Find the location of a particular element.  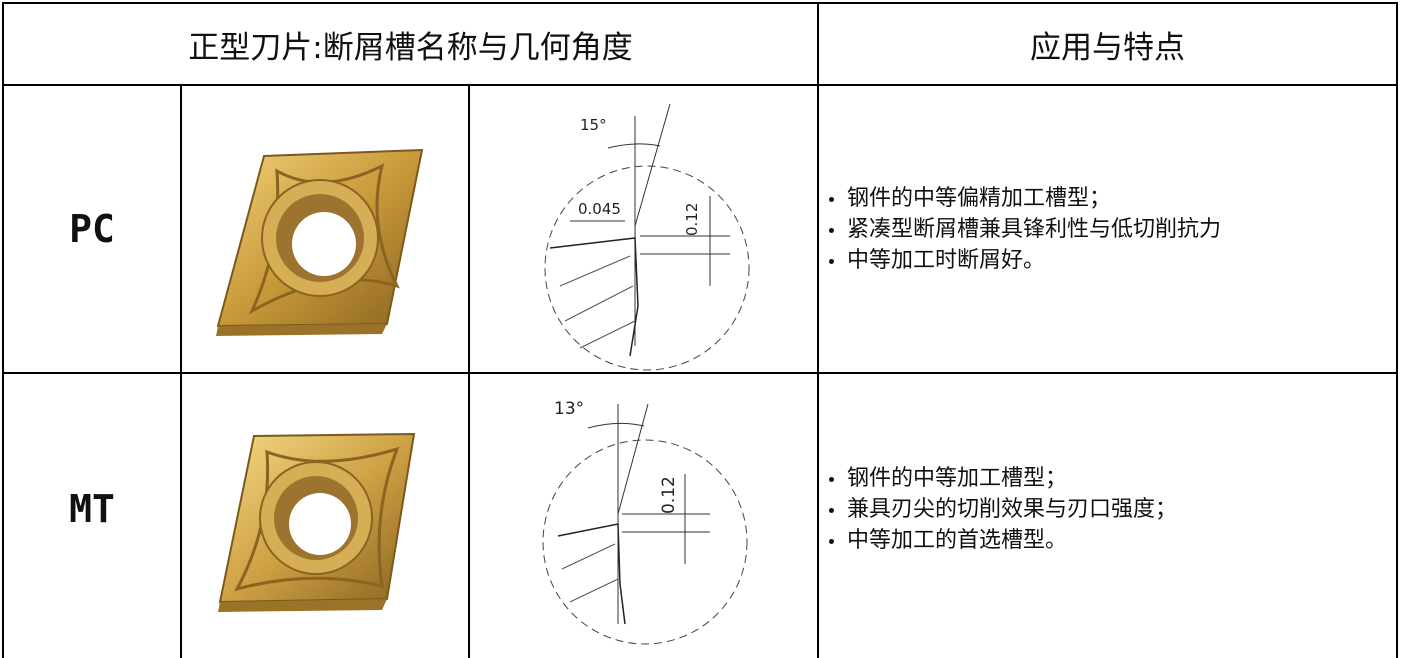

geometry-diagram: 15° 0.045 0.12 is located at coordinates (647, 237).